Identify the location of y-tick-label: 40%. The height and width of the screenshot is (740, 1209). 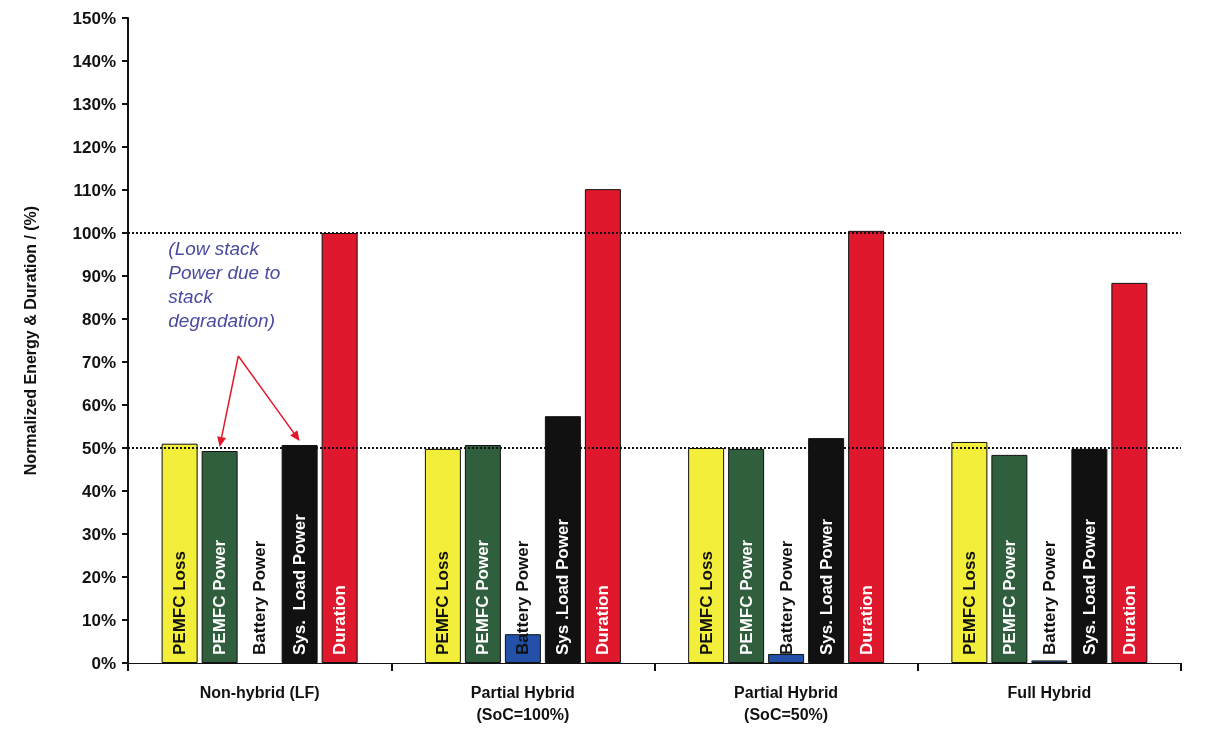
(98, 491).